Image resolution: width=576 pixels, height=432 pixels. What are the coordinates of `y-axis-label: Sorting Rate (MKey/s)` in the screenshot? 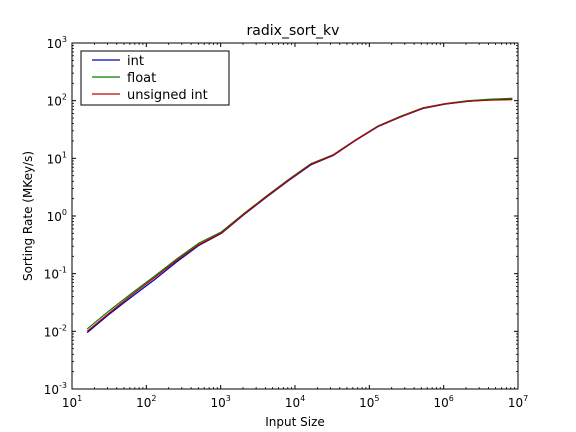 It's located at (28, 216).